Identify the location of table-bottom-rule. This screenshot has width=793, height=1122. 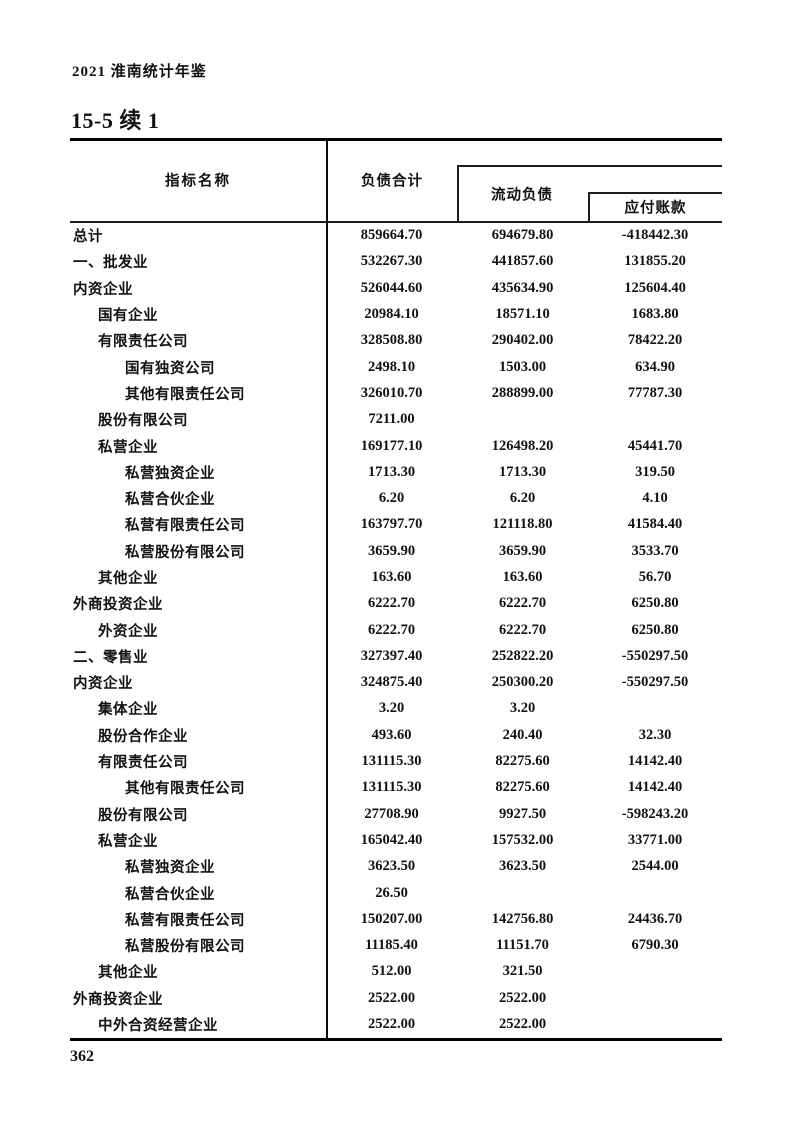
(396, 1039).